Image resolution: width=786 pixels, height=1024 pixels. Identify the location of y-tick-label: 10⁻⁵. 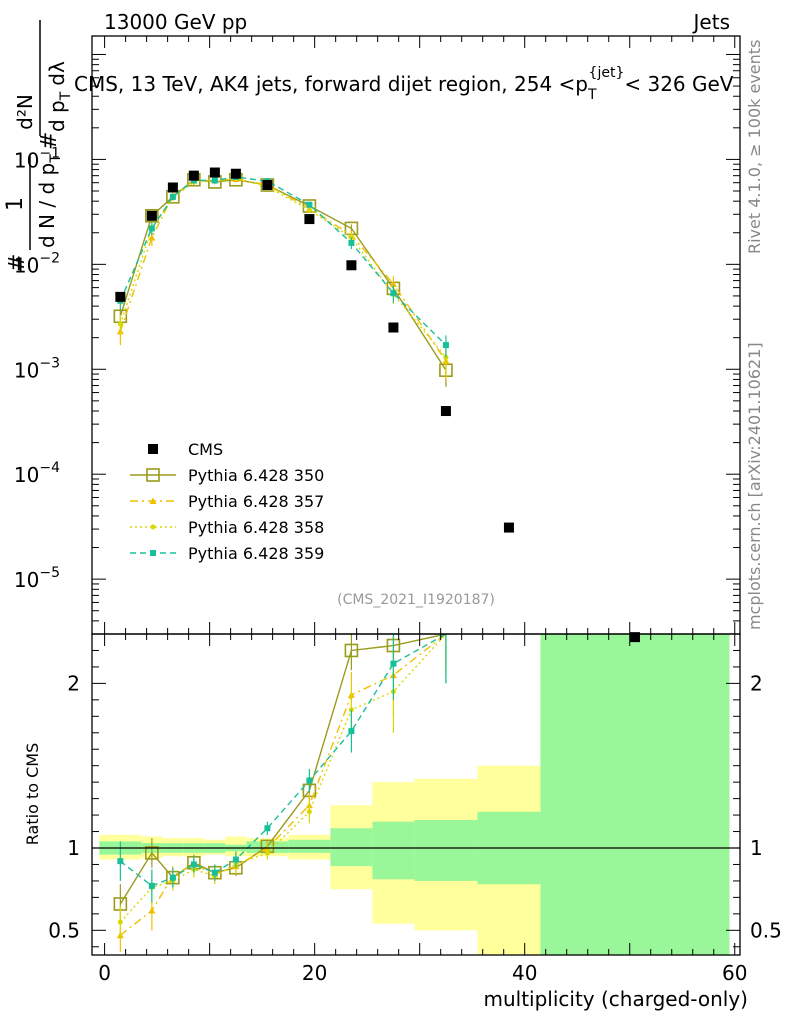
(37, 578).